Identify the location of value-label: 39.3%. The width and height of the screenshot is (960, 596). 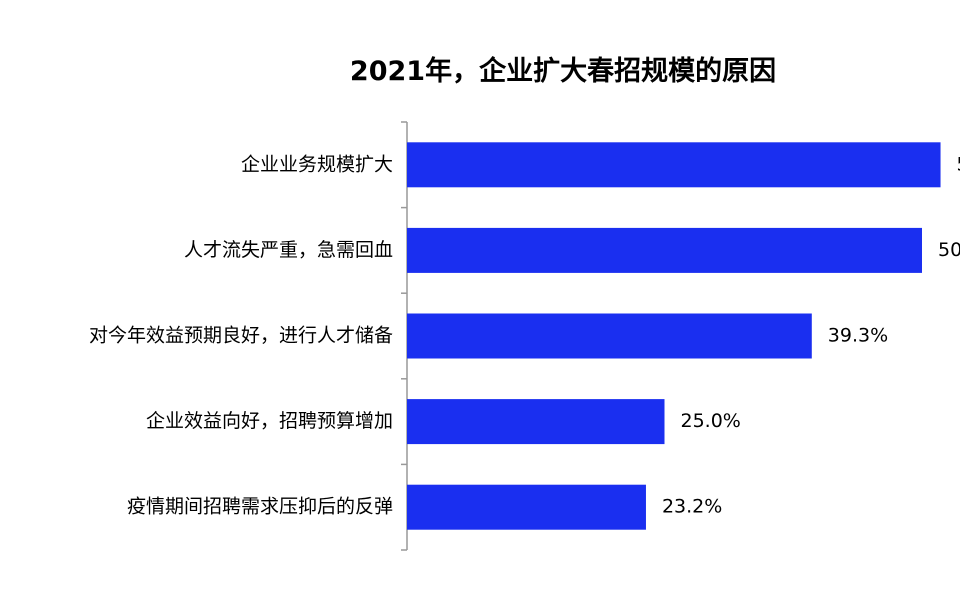
(858, 336).